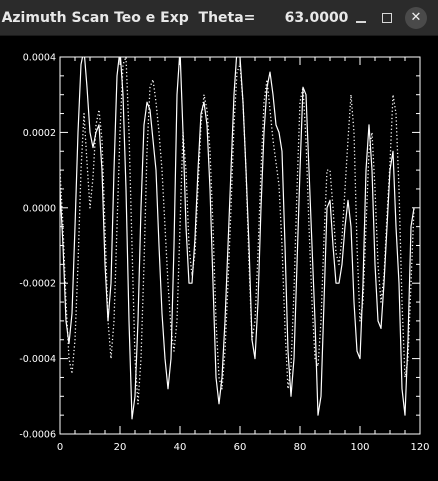  I want to click on y-tick-label: -0.0006, so click(37, 435).